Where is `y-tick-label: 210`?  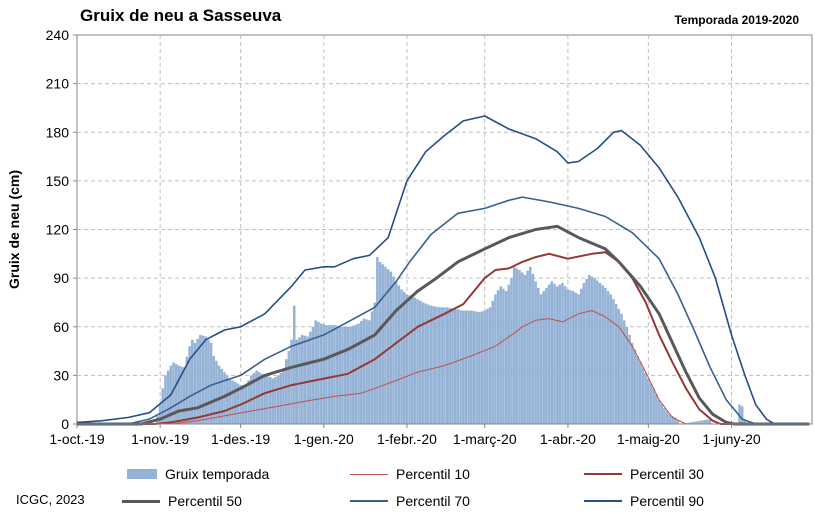 y-tick-label: 210 is located at coordinates (58, 84).